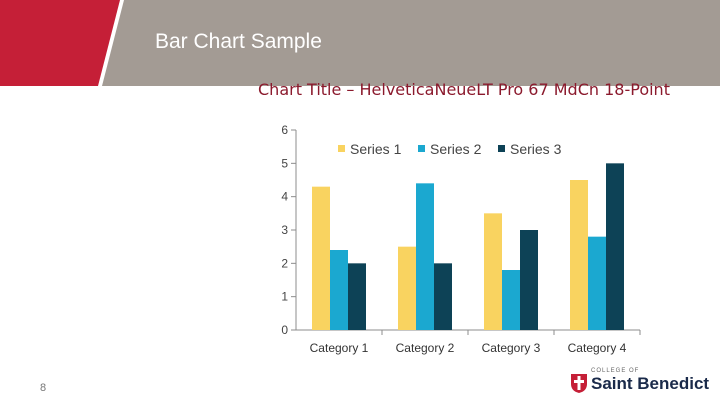  I want to click on y-tick-label: 3, so click(284, 230).